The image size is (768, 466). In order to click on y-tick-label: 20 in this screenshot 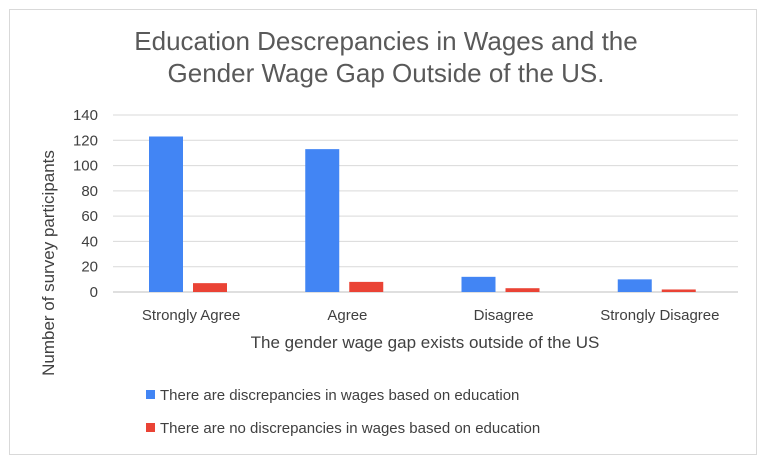, I will do `click(89, 267)`.